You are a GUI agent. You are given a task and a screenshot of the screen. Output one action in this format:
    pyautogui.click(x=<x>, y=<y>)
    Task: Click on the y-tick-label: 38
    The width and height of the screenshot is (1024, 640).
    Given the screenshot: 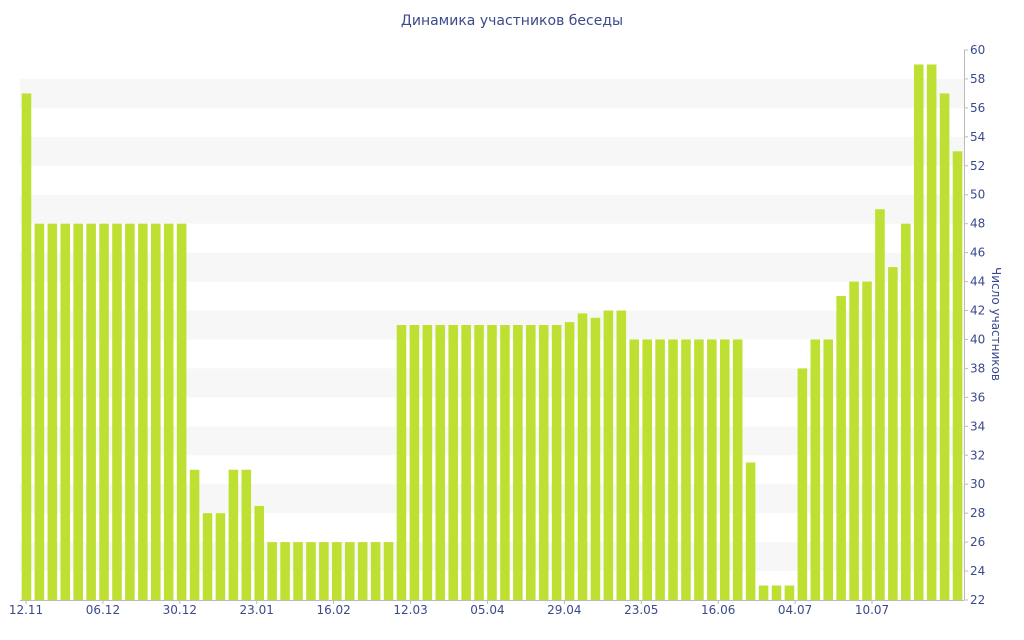 What is the action you would take?
    pyautogui.click(x=977, y=368)
    